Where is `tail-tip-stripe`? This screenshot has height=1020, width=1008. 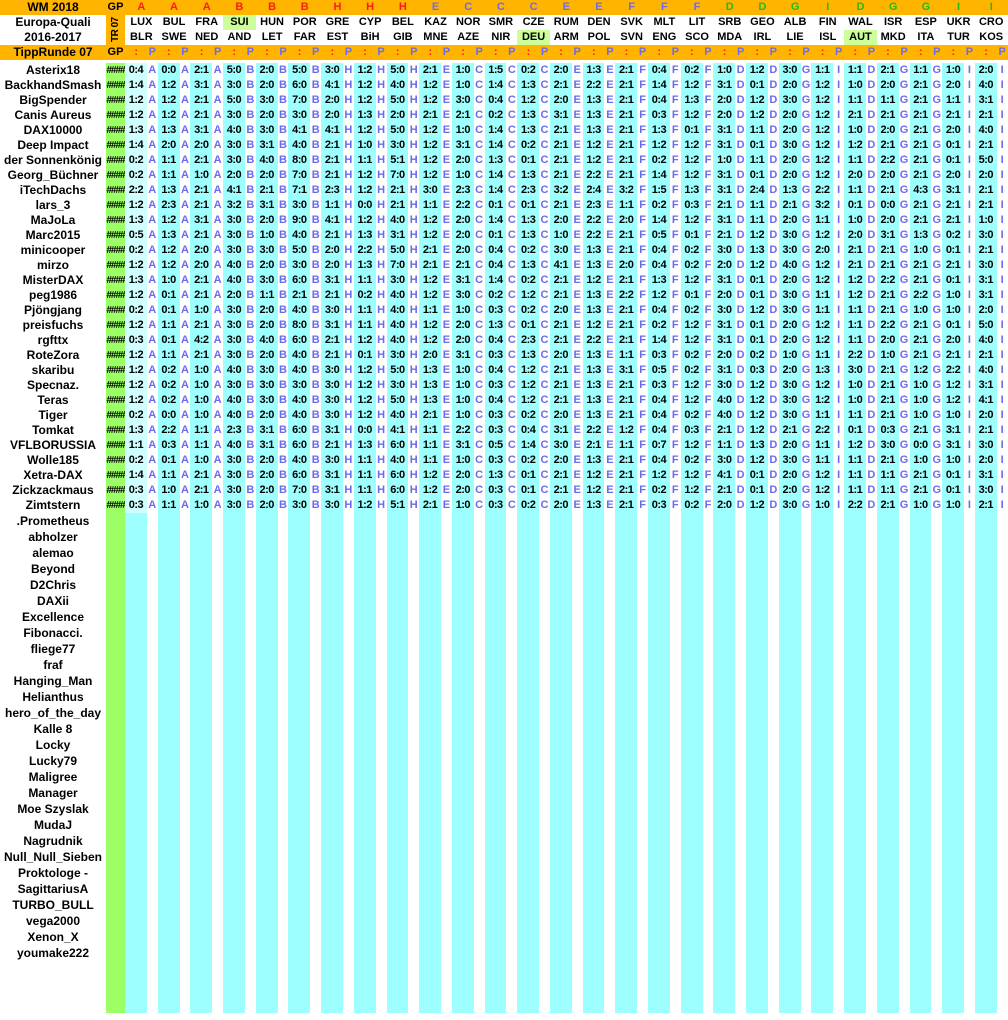 tail-tip-stripe is located at coordinates (691, 987).